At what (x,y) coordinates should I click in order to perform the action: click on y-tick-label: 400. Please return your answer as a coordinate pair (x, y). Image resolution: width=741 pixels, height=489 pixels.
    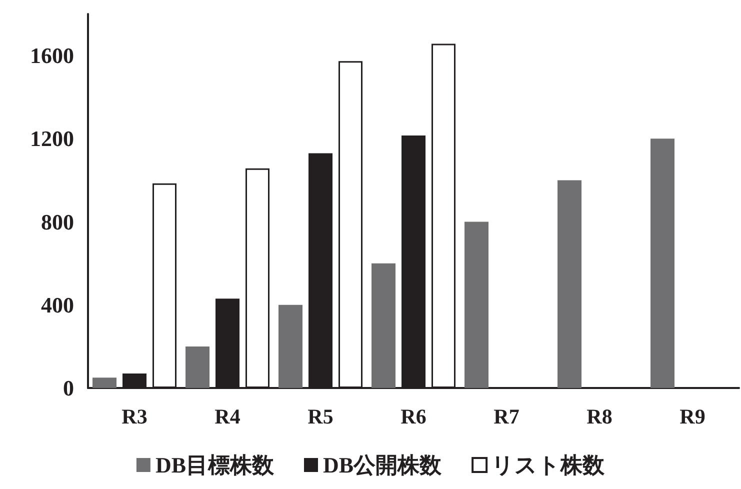
    Looking at the image, I should click on (57, 305).